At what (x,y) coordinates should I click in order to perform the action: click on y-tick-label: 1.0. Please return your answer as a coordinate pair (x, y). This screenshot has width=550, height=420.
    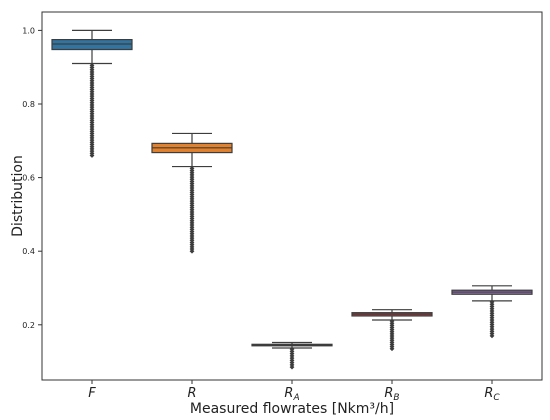
    Looking at the image, I should click on (28, 30).